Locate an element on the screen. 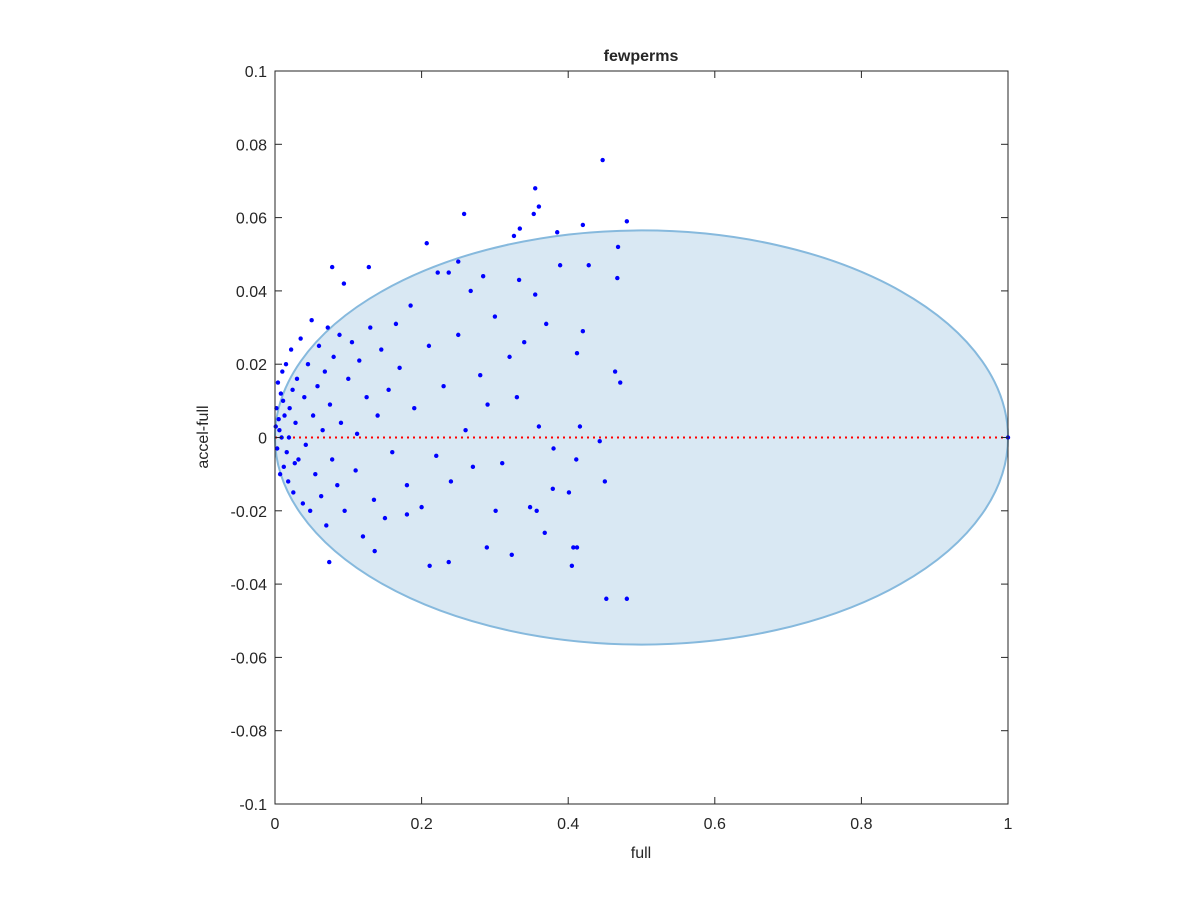 The image size is (1200, 905). y-tick-label: -0.08 is located at coordinates (249, 732).